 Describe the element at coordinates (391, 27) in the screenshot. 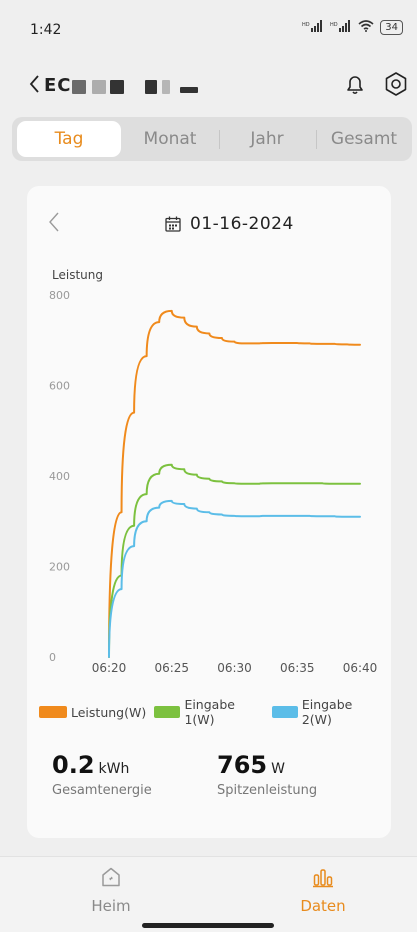

I see `battery-indicator: 34` at that location.